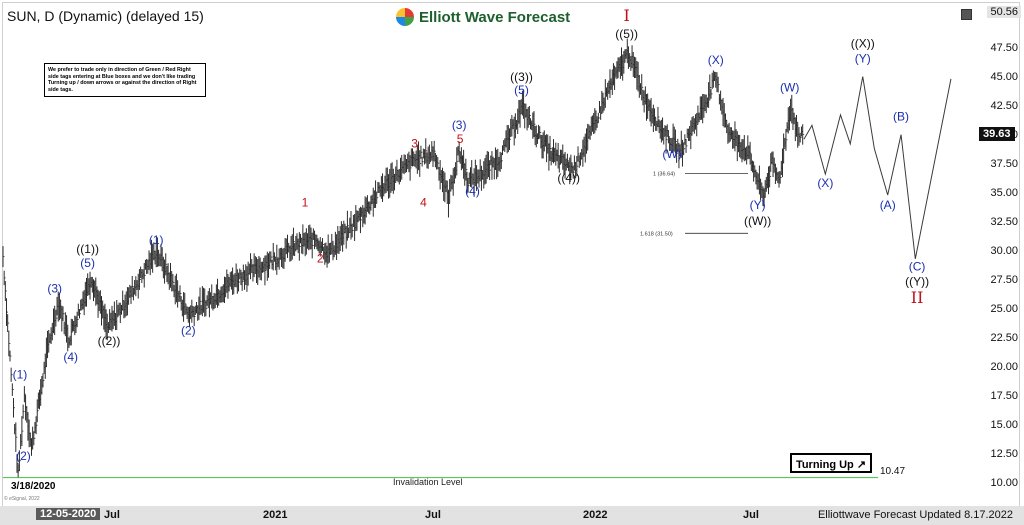  What do you see at coordinates (664, 175) in the screenshot?
I see `fib-label: 1 (36.64)` at bounding box center [664, 175].